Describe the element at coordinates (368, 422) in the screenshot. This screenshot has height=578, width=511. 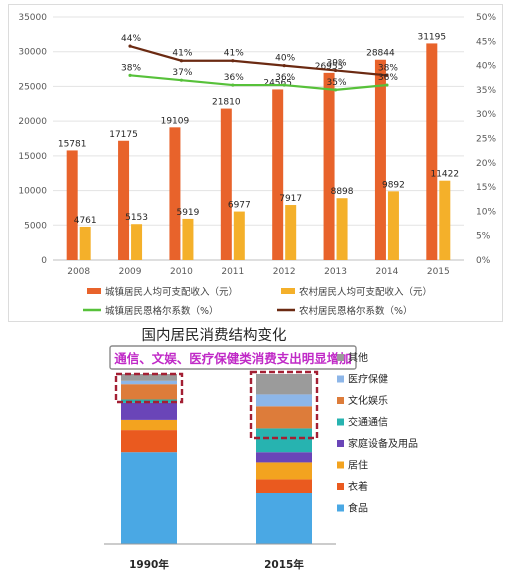
I see `legend-label: 交通通信` at that location.